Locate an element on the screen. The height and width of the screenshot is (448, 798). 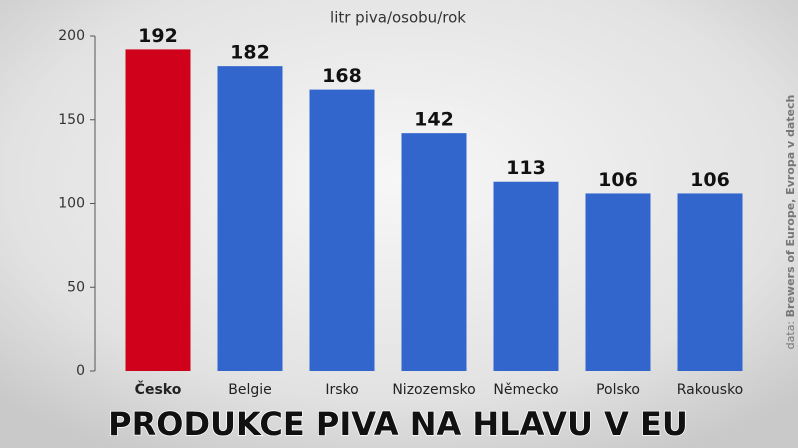
value-label: 192 is located at coordinates (158, 36).